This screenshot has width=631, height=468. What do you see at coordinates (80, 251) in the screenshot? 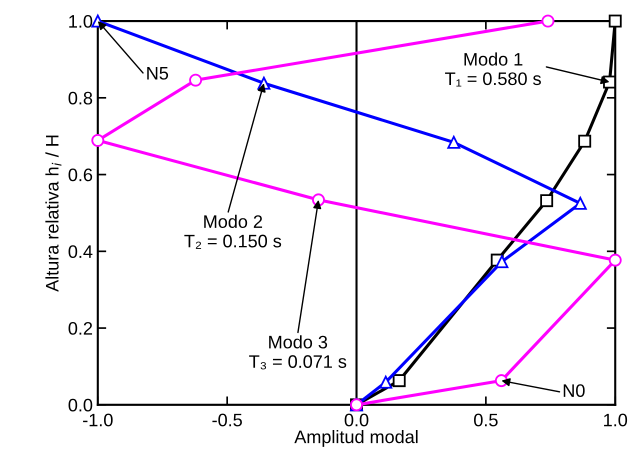
I see `y-tick-label: 0.4` at bounding box center [80, 251].